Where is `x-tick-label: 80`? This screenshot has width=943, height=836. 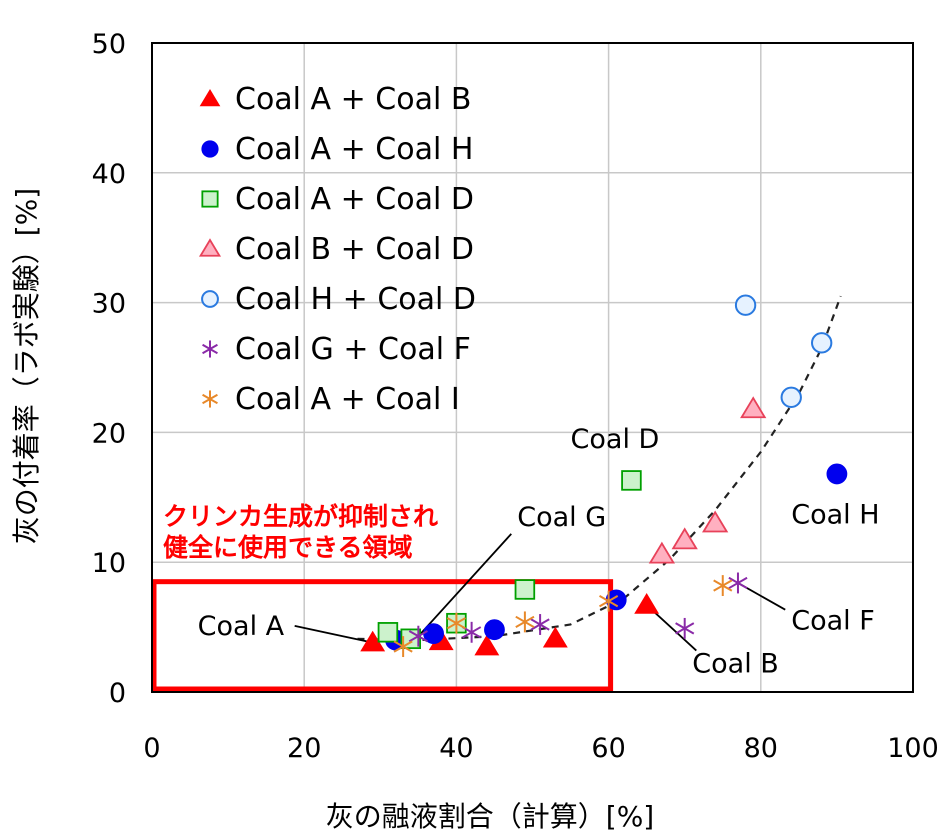
x-tick-label: 80 is located at coordinates (761, 748).